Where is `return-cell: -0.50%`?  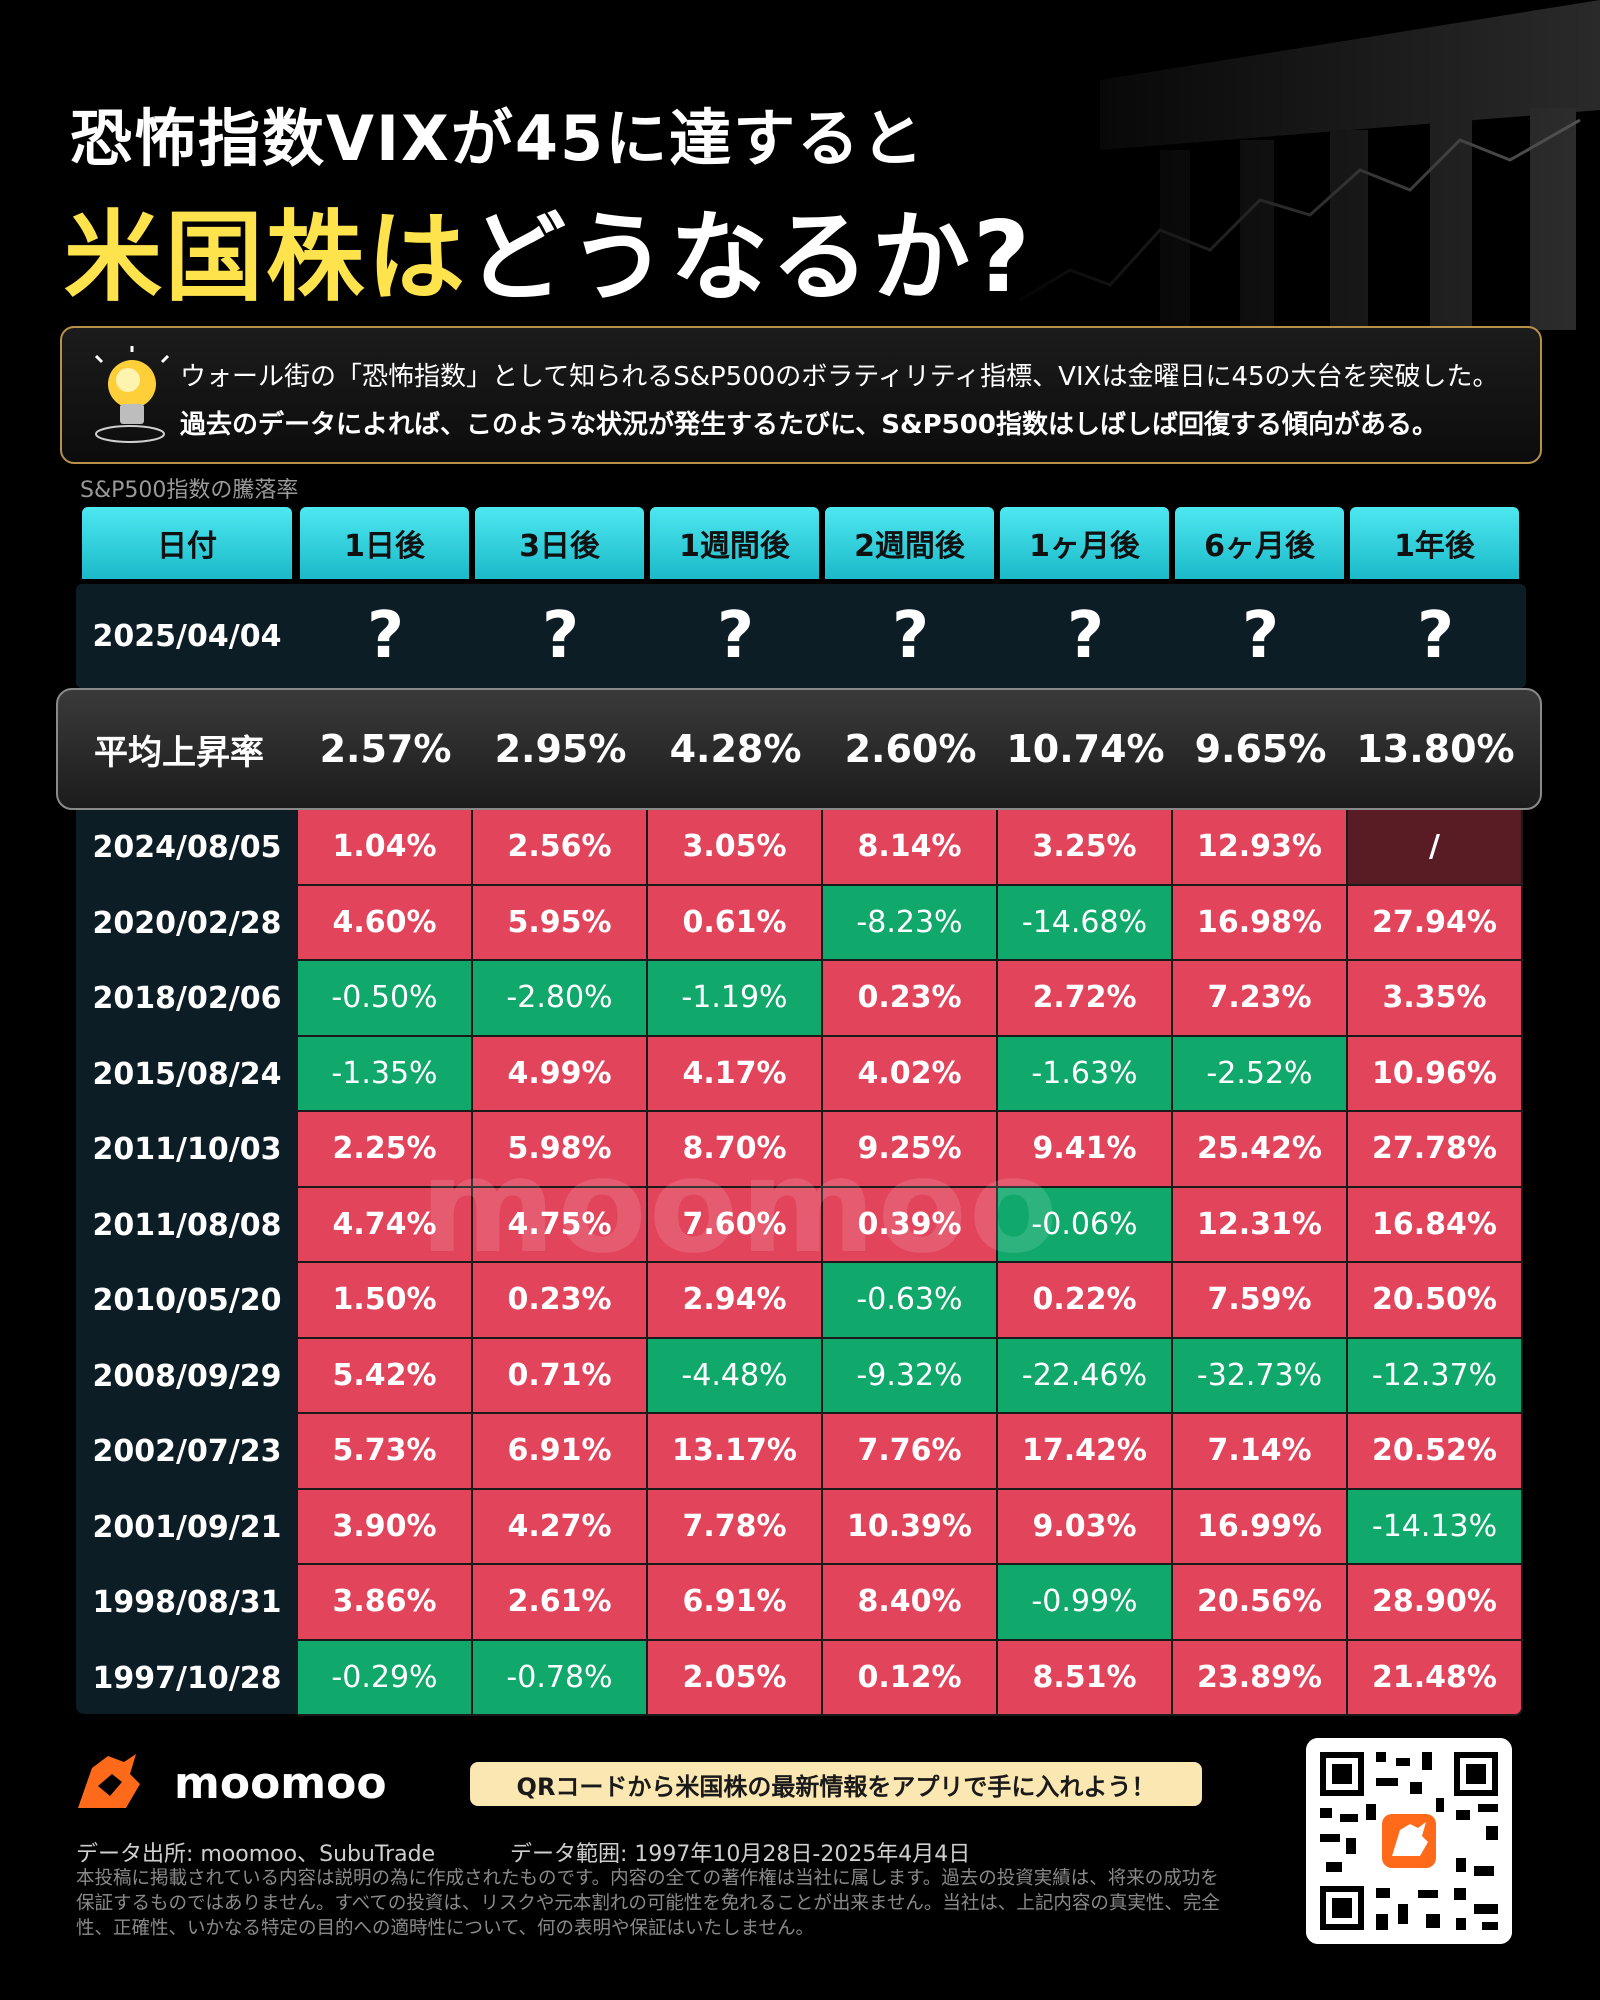
return-cell: -0.50% is located at coordinates (385, 999).